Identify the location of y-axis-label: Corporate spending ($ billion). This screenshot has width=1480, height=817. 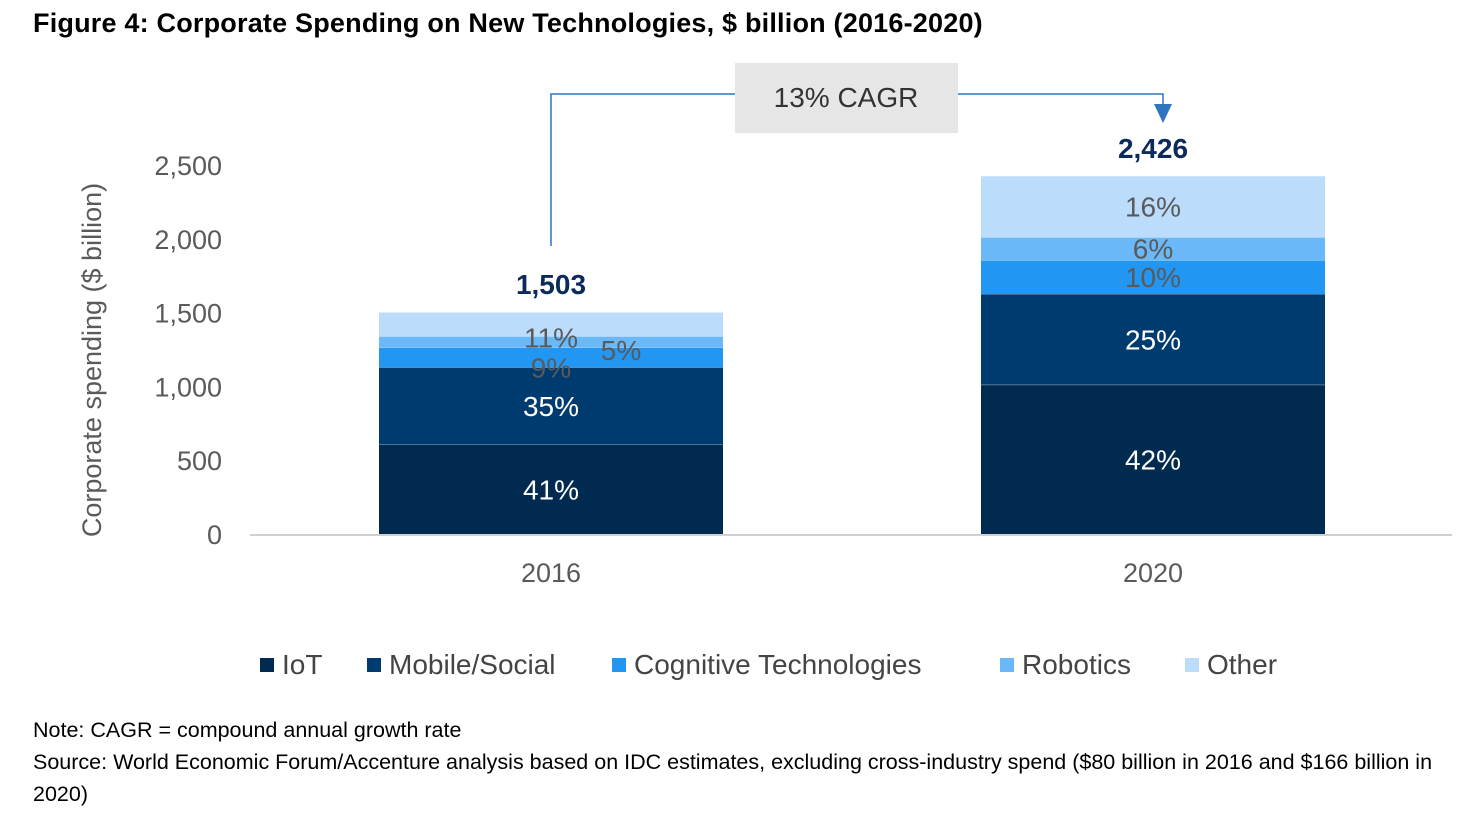
(92, 360).